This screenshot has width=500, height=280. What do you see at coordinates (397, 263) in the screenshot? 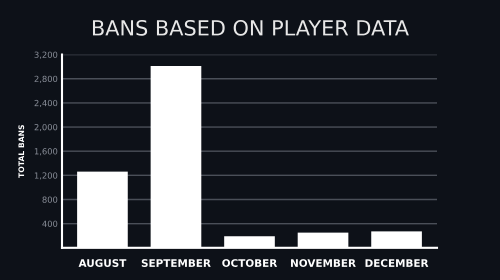
I see `x-tick-label: DECEMBER` at bounding box center [397, 263].